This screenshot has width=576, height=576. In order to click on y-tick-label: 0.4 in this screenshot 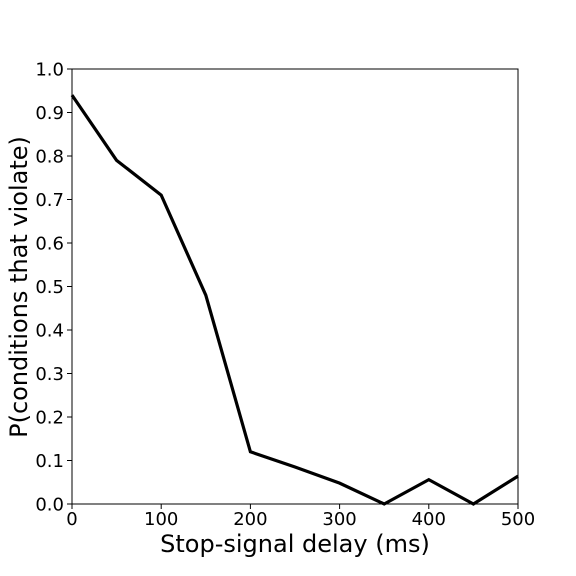, I will do `click(49, 331)`.